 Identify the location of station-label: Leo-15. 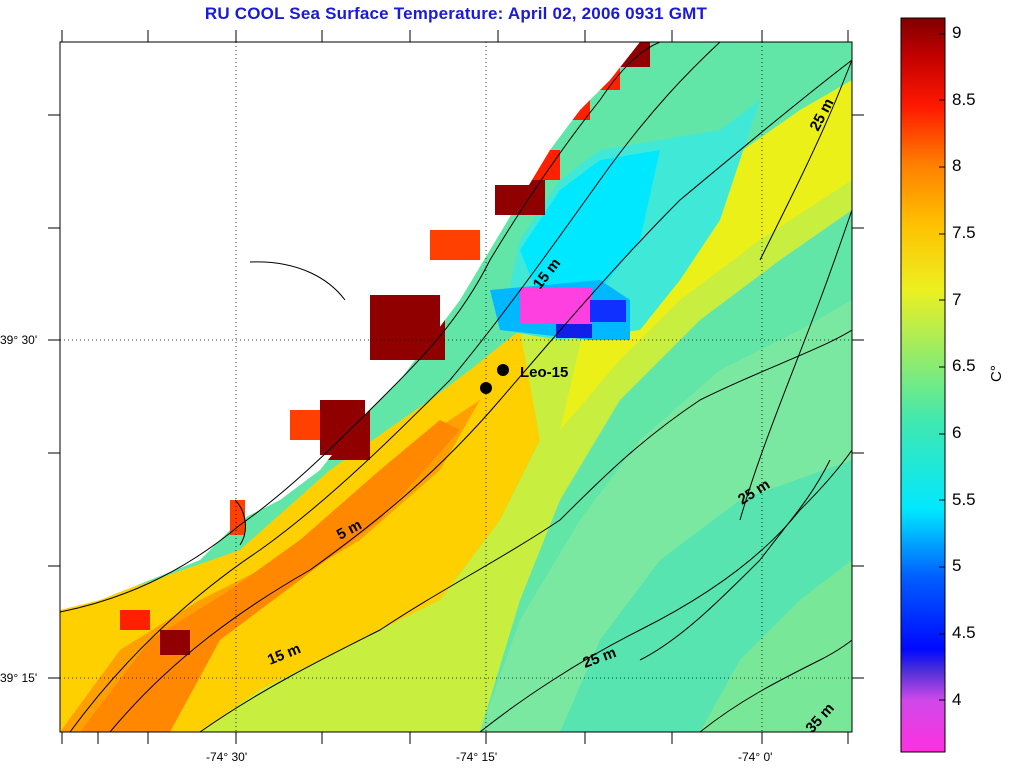
(544, 372).